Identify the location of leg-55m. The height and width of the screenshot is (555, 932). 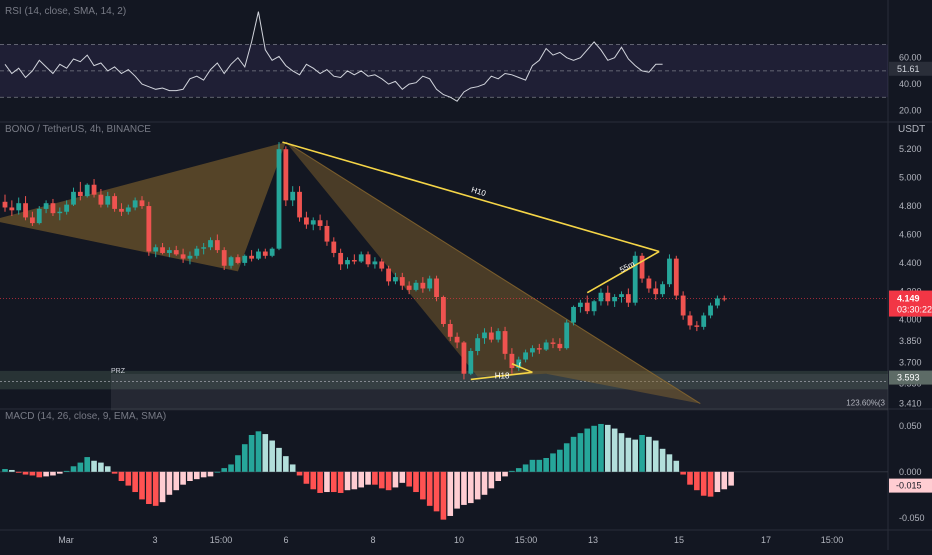
(623, 272).